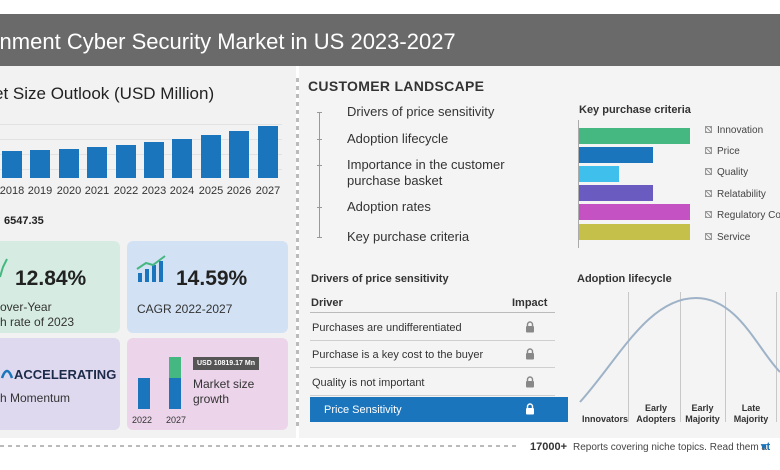  I want to click on tick-label-2020: 2020, so click(69, 191).